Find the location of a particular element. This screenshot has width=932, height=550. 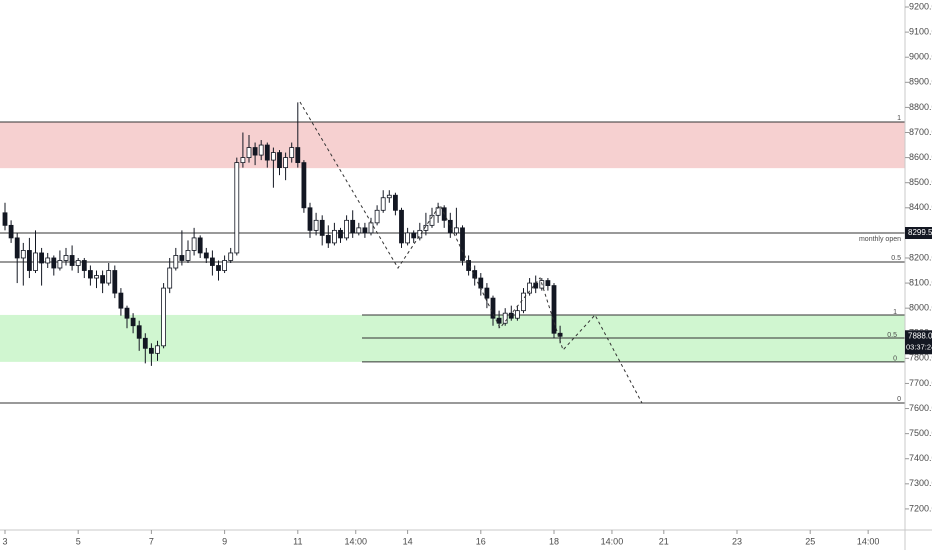

y-tick-label: 9100.0 is located at coordinates (920, 31).